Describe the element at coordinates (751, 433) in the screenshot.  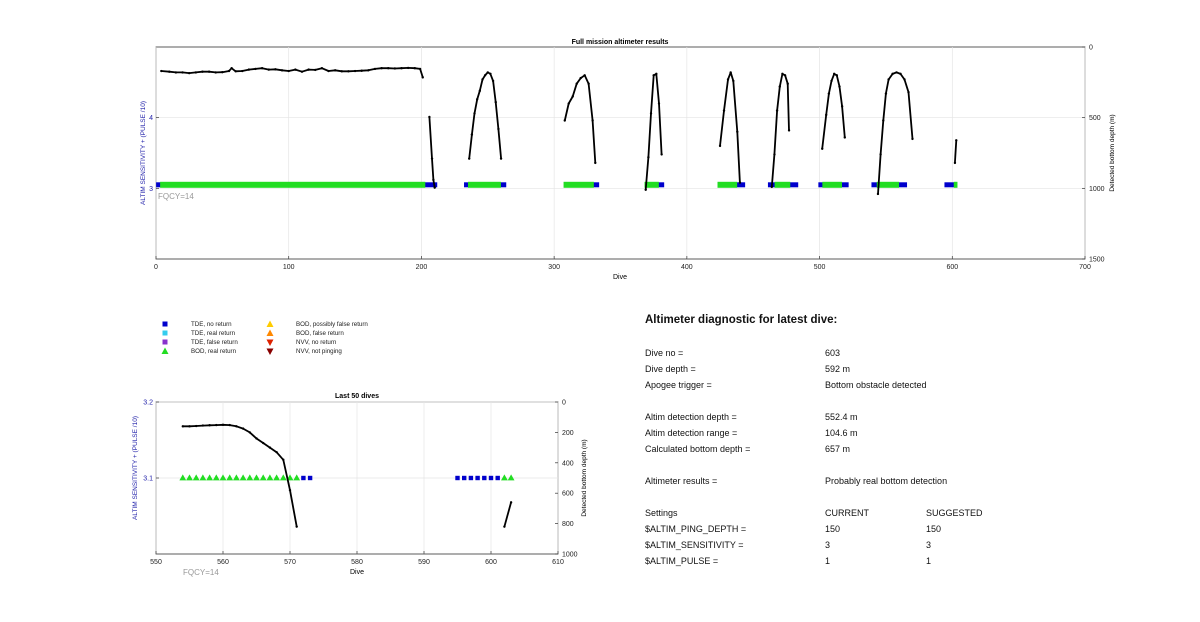
I see `detection-range-row: Altim detection range = 104.6 m` at that location.